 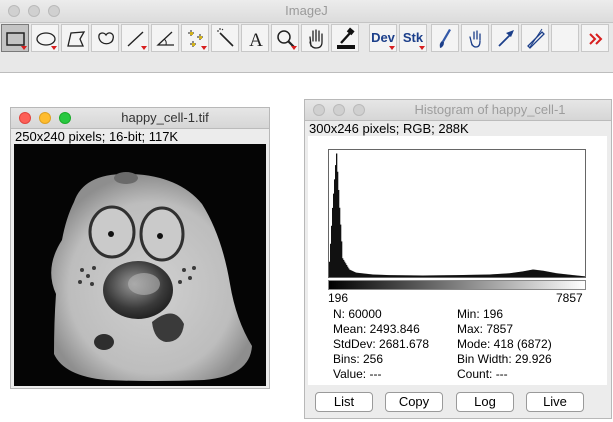 What do you see at coordinates (535, 38) in the screenshot?
I see `pencil-tool` at bounding box center [535, 38].